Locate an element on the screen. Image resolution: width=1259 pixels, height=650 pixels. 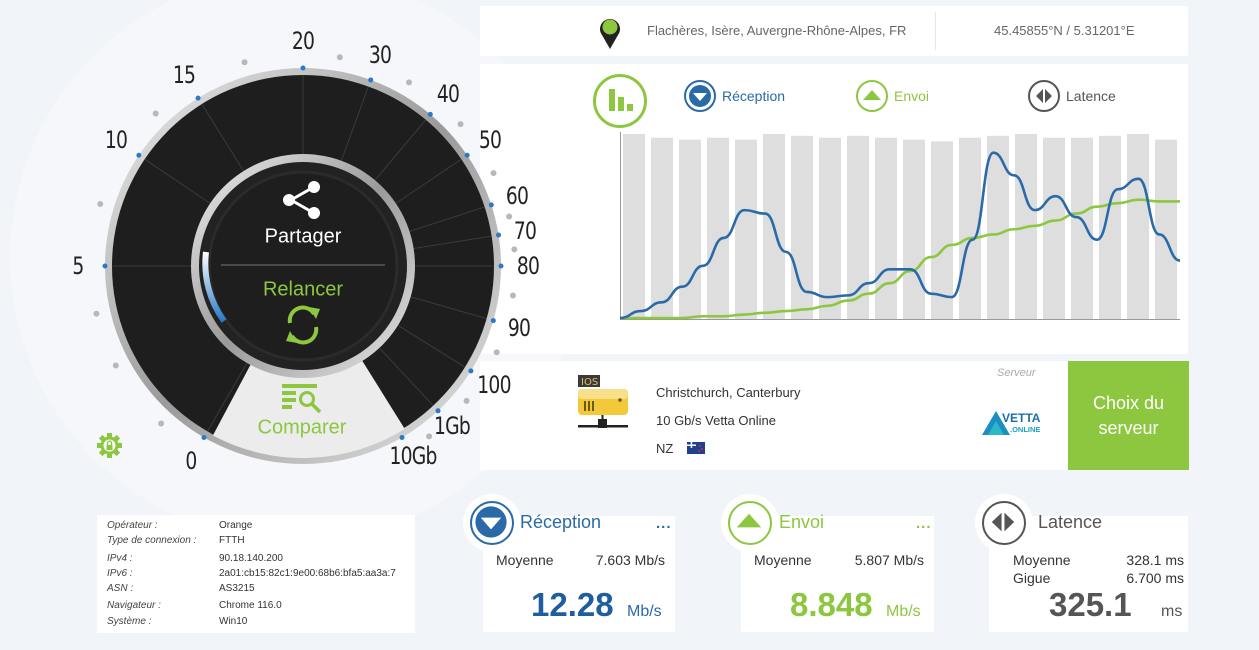
info-row: Navigateur : Chrome 116.0 is located at coordinates (256, 605).